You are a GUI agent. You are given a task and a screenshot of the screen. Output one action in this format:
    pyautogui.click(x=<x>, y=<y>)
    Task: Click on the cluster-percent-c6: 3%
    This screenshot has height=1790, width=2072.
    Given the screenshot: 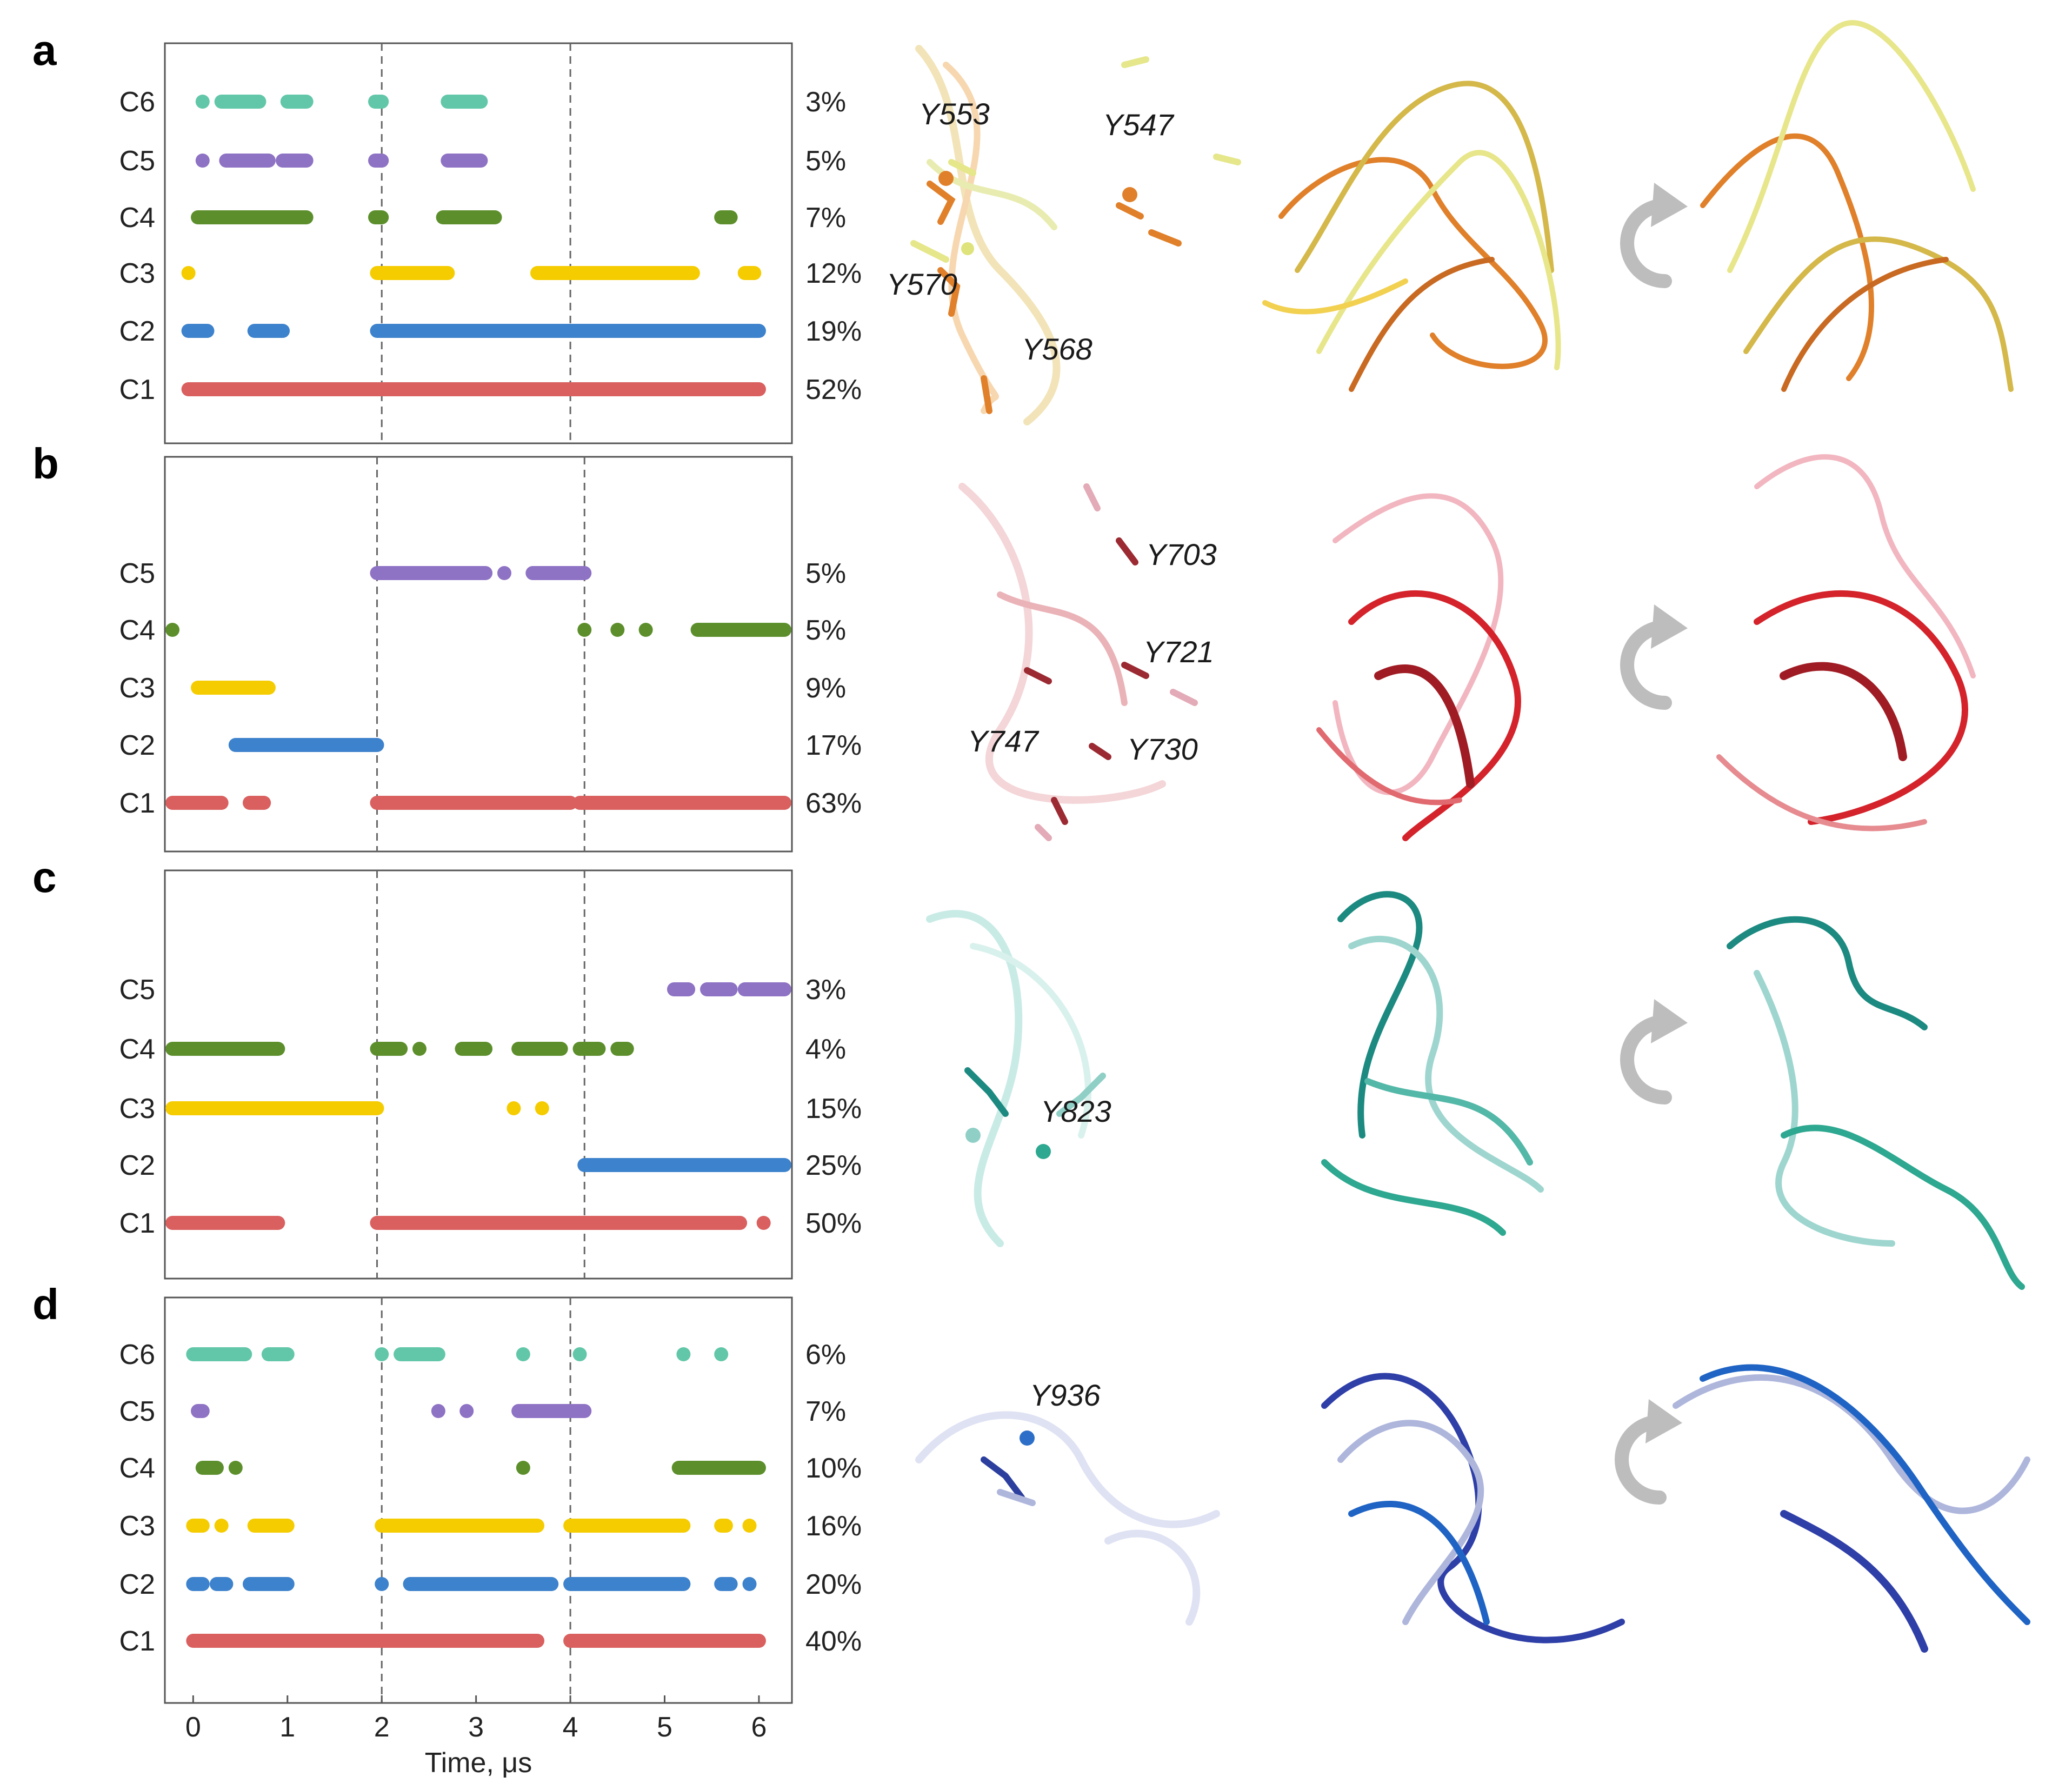 What is the action you would take?
    pyautogui.click(x=825, y=102)
    